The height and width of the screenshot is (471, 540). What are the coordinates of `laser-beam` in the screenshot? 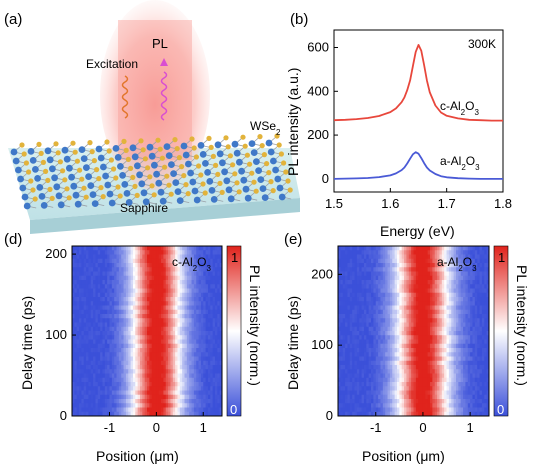 It's located at (155, 95).